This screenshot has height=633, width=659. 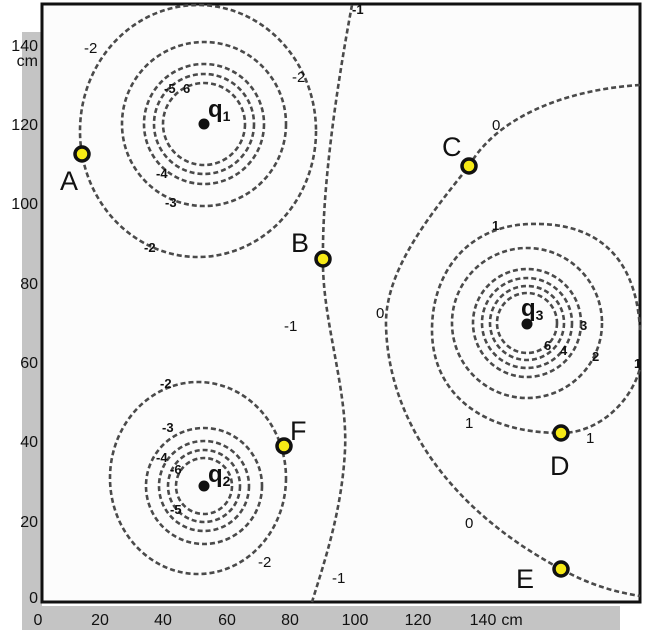 What do you see at coordinates (418, 620) in the screenshot?
I see `x-tick: 120` at bounding box center [418, 620].